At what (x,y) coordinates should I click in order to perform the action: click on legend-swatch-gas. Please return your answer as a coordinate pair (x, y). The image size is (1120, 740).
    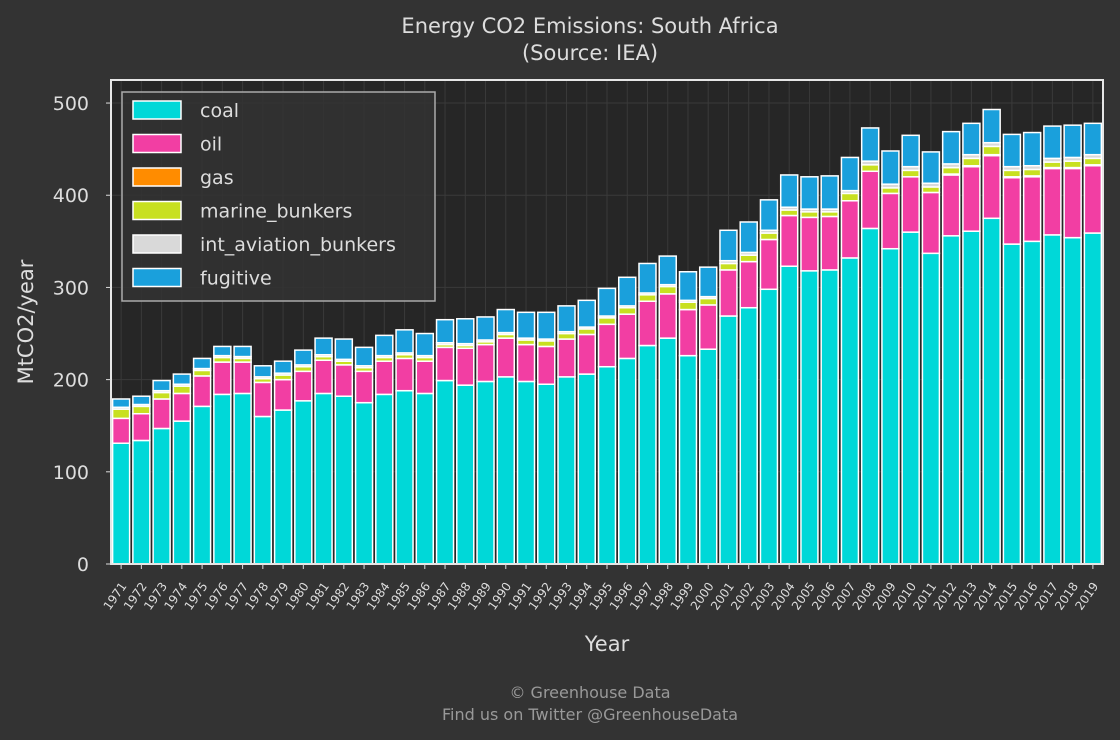
    Looking at the image, I should click on (157, 177).